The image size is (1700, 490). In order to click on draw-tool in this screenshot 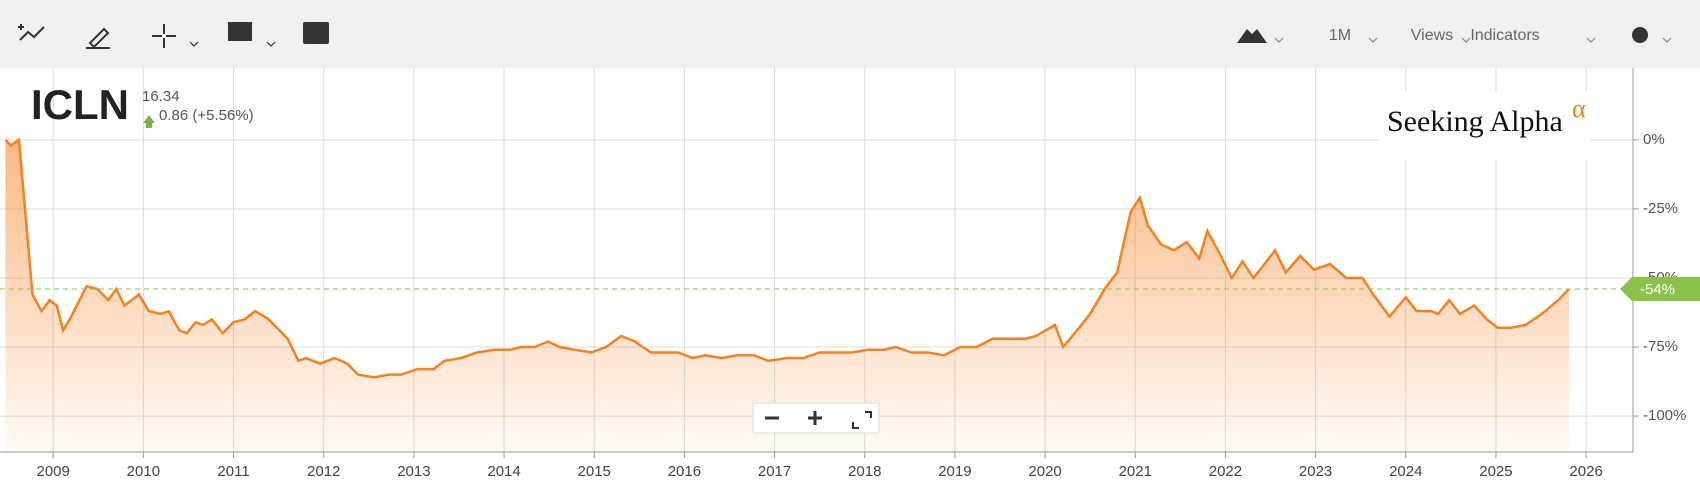, I will do `click(98, 38)`.